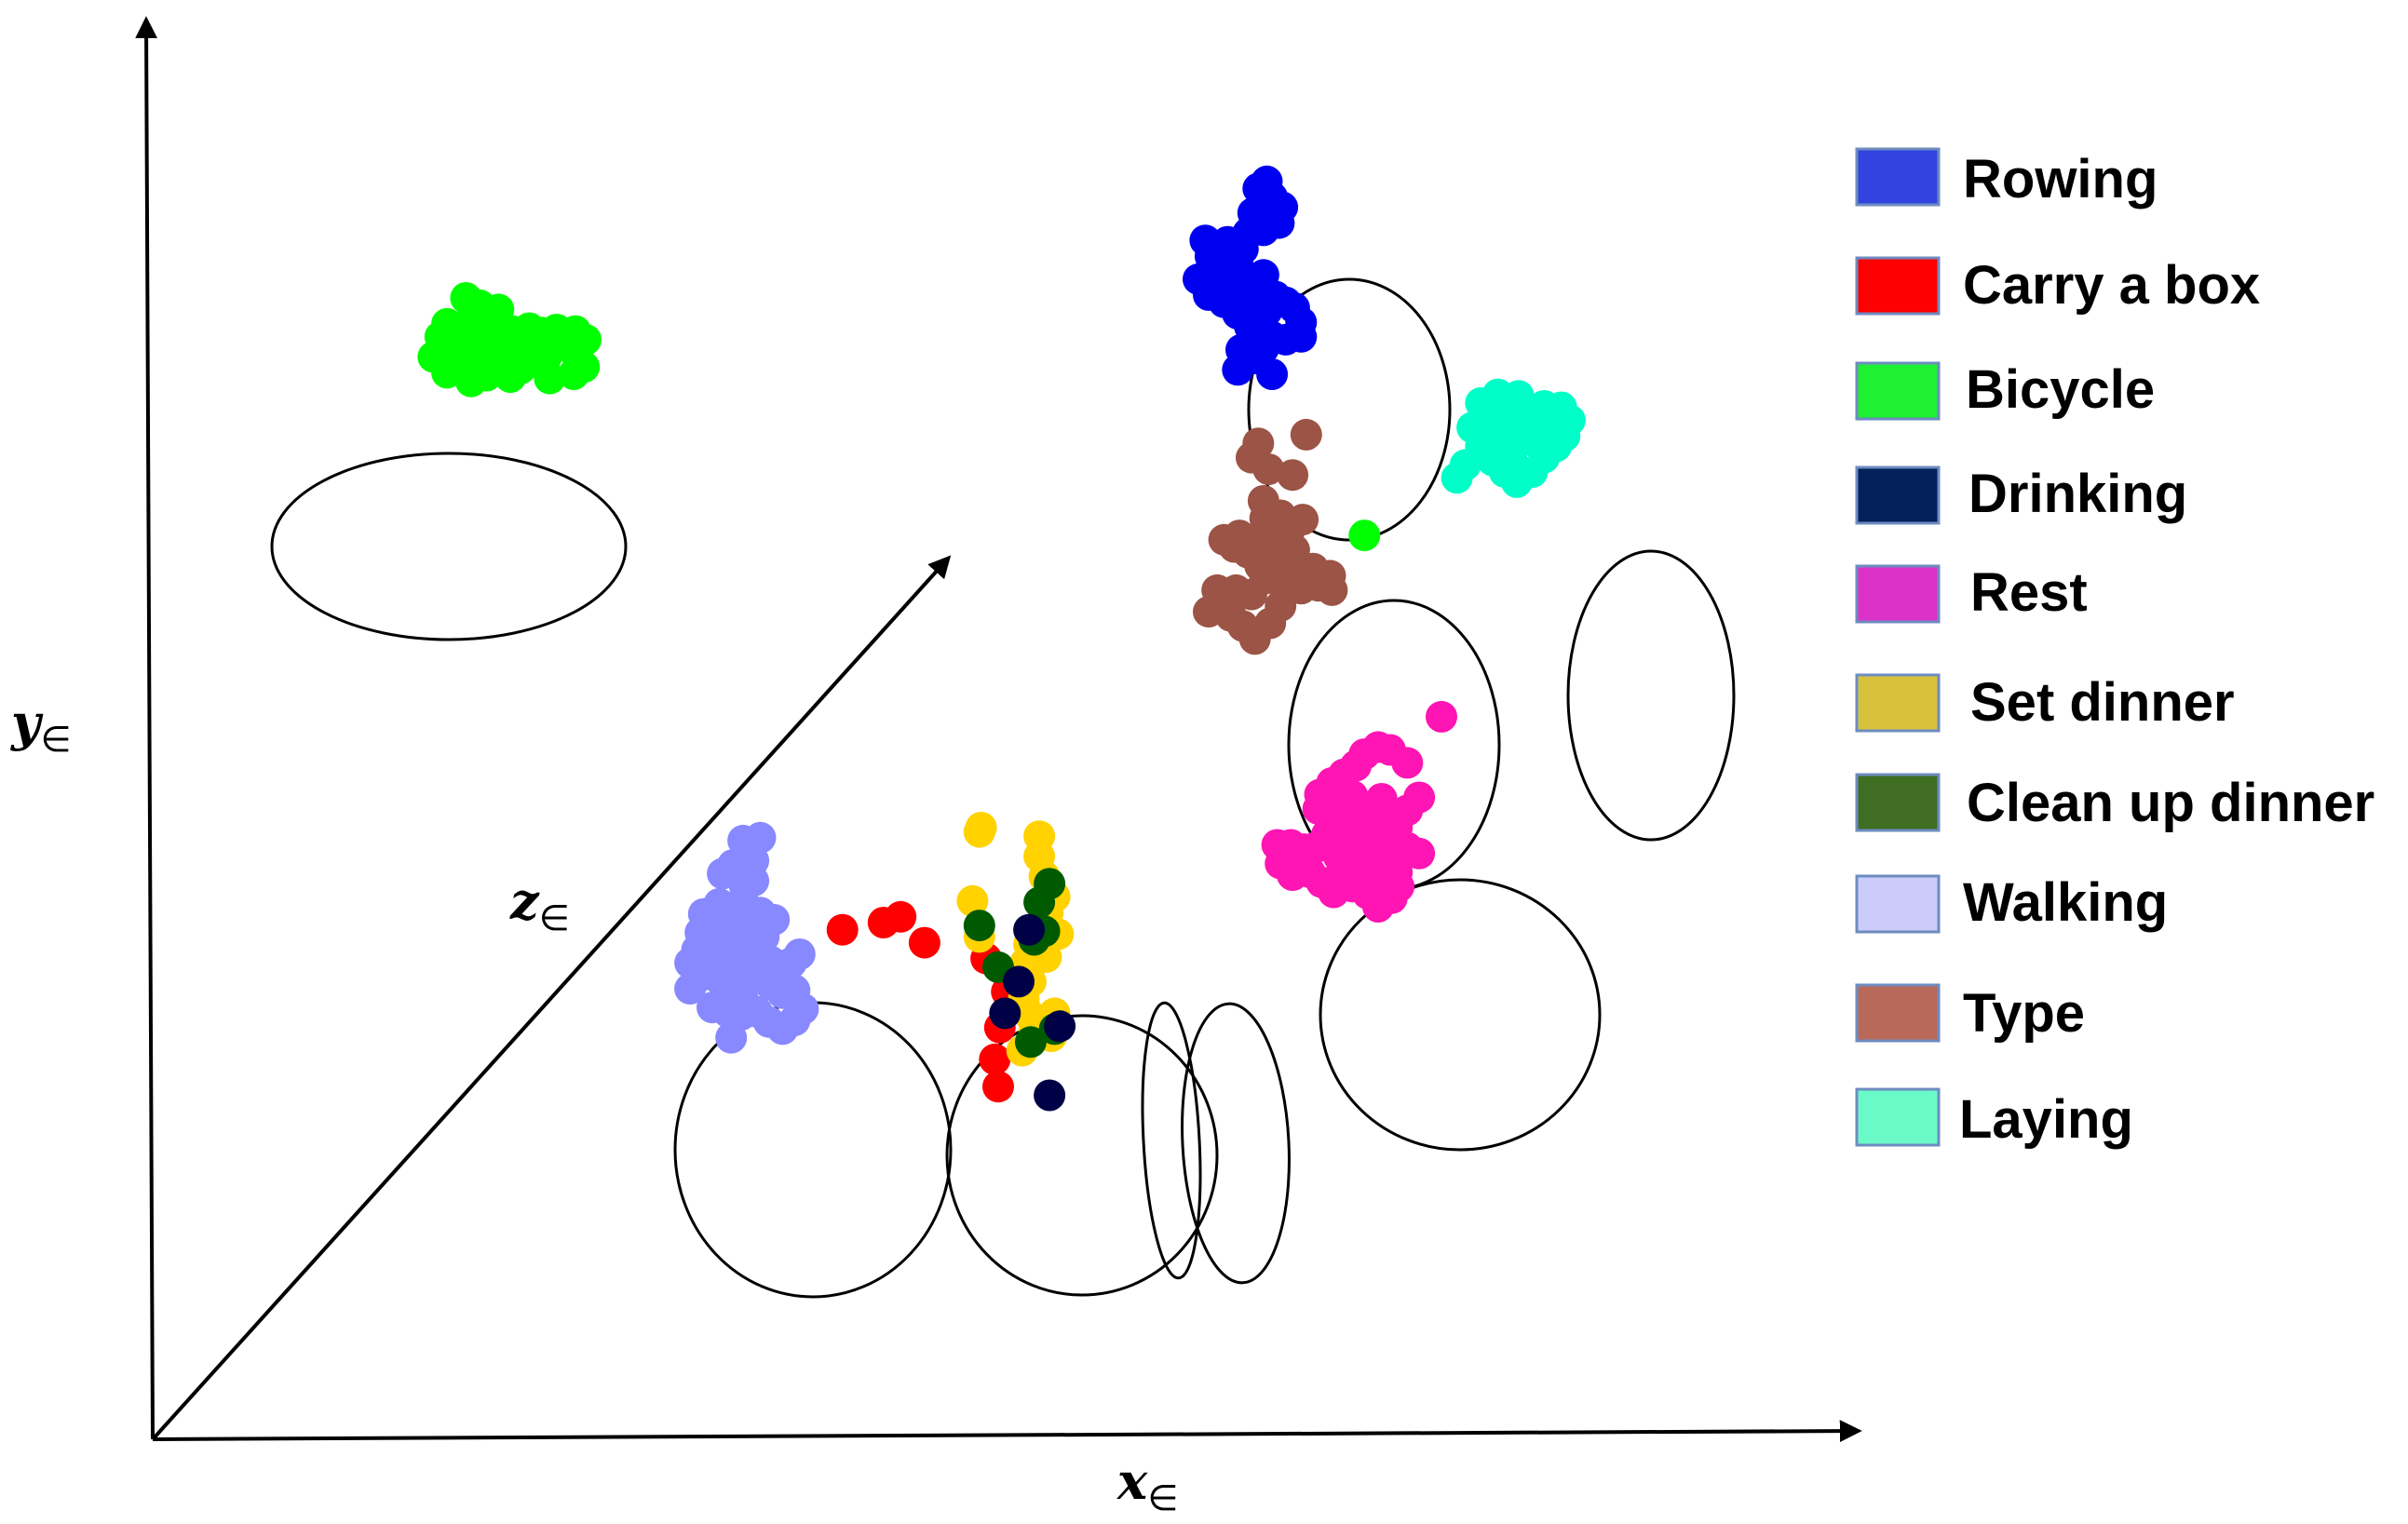 The image size is (2408, 1524). I want to click on series-rest, so click(1359, 812).